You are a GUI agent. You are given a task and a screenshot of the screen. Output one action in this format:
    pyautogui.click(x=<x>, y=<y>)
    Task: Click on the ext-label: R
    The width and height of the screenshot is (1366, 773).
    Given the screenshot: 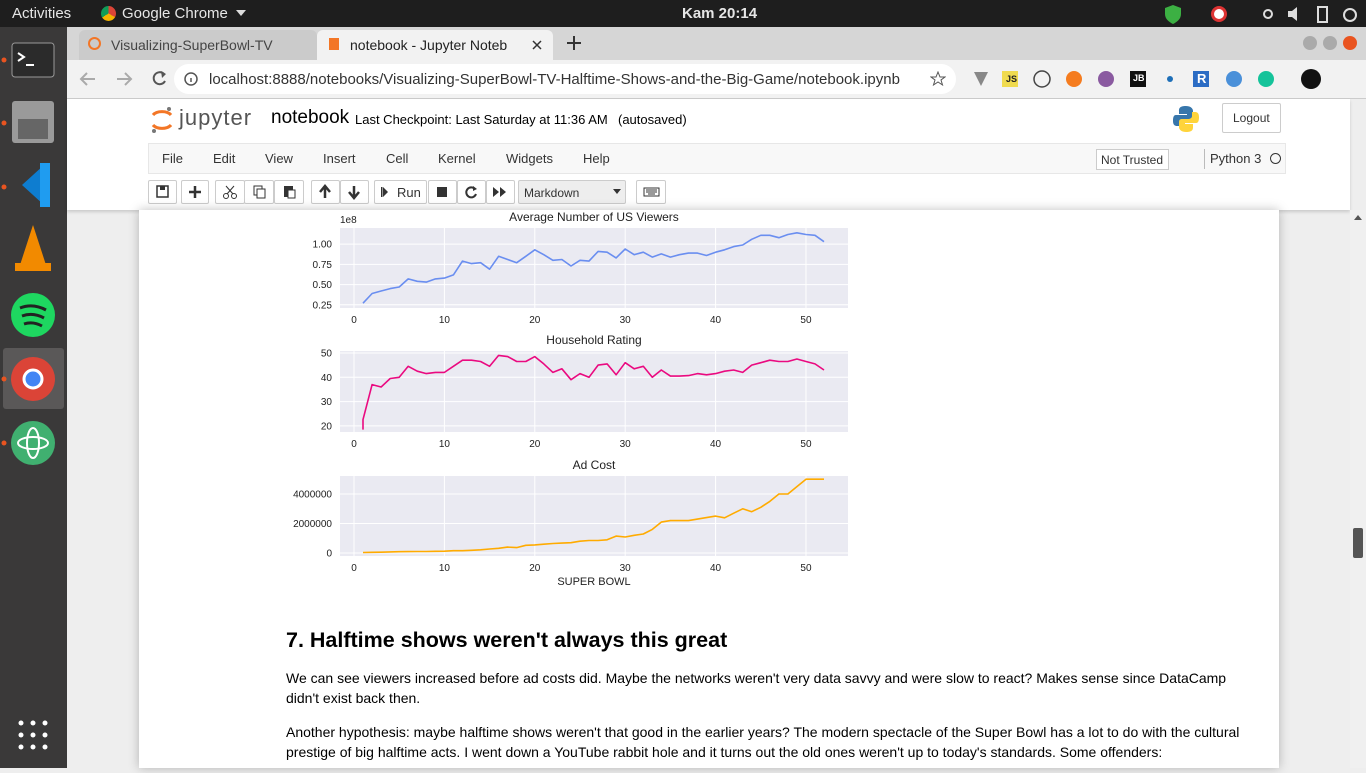 What is the action you would take?
    pyautogui.click(x=1202, y=78)
    